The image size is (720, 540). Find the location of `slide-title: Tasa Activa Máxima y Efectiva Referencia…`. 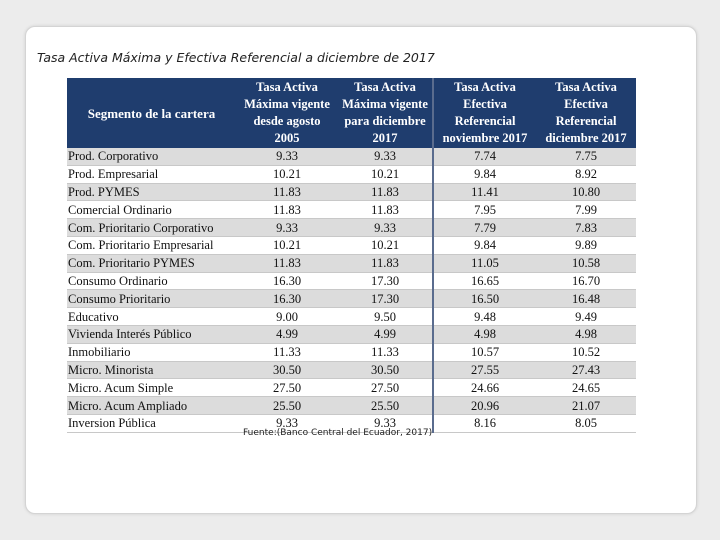

slide-title: Tasa Activa Máxima y Efectiva Referencia… is located at coordinates (236, 57).